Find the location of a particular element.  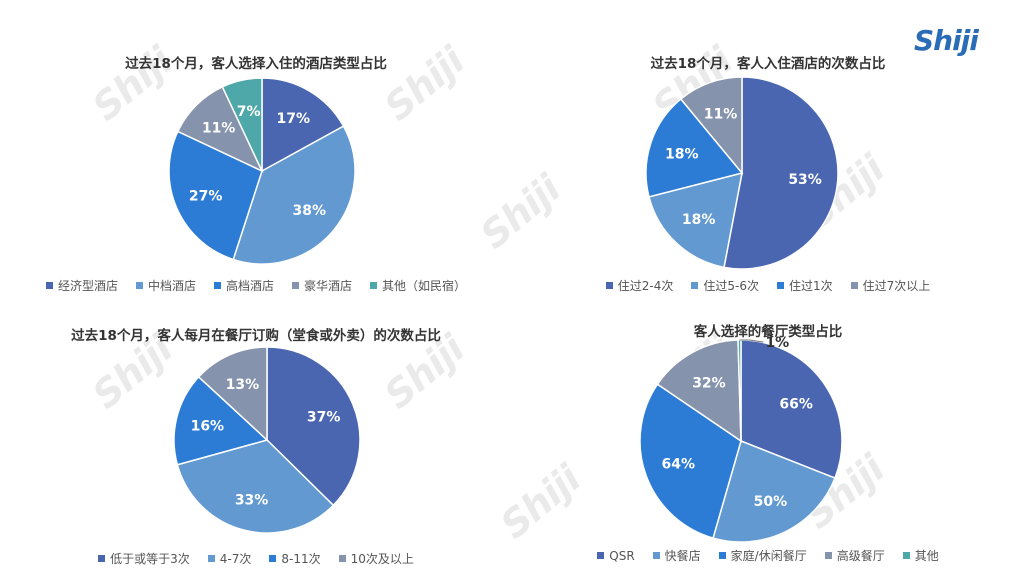

pie-chart: 53% 18% 18% 11% is located at coordinates (742, 173).